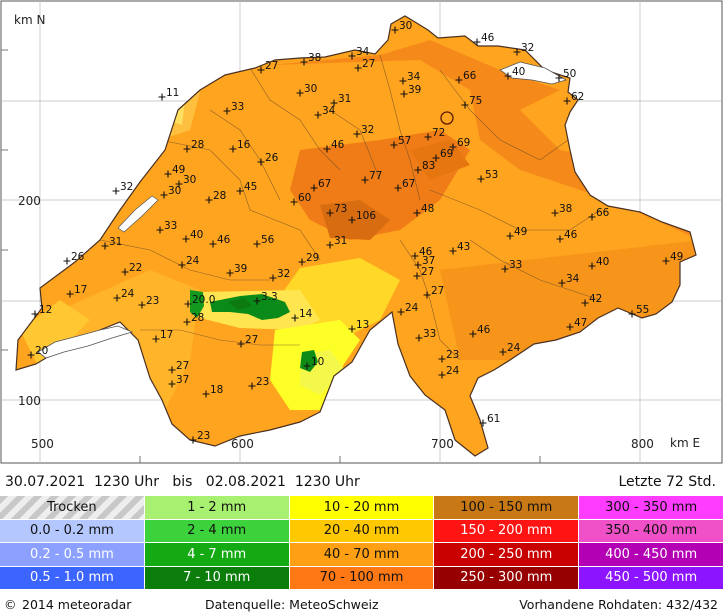  Describe the element at coordinates (429, 334) in the screenshot. I see `station-value: 33` at that location.